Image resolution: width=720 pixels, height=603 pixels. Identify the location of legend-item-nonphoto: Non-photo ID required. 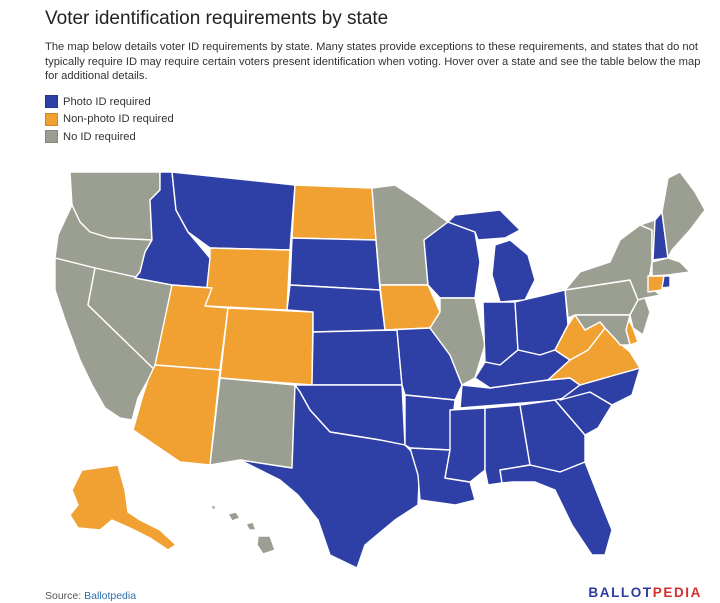
(109, 120).